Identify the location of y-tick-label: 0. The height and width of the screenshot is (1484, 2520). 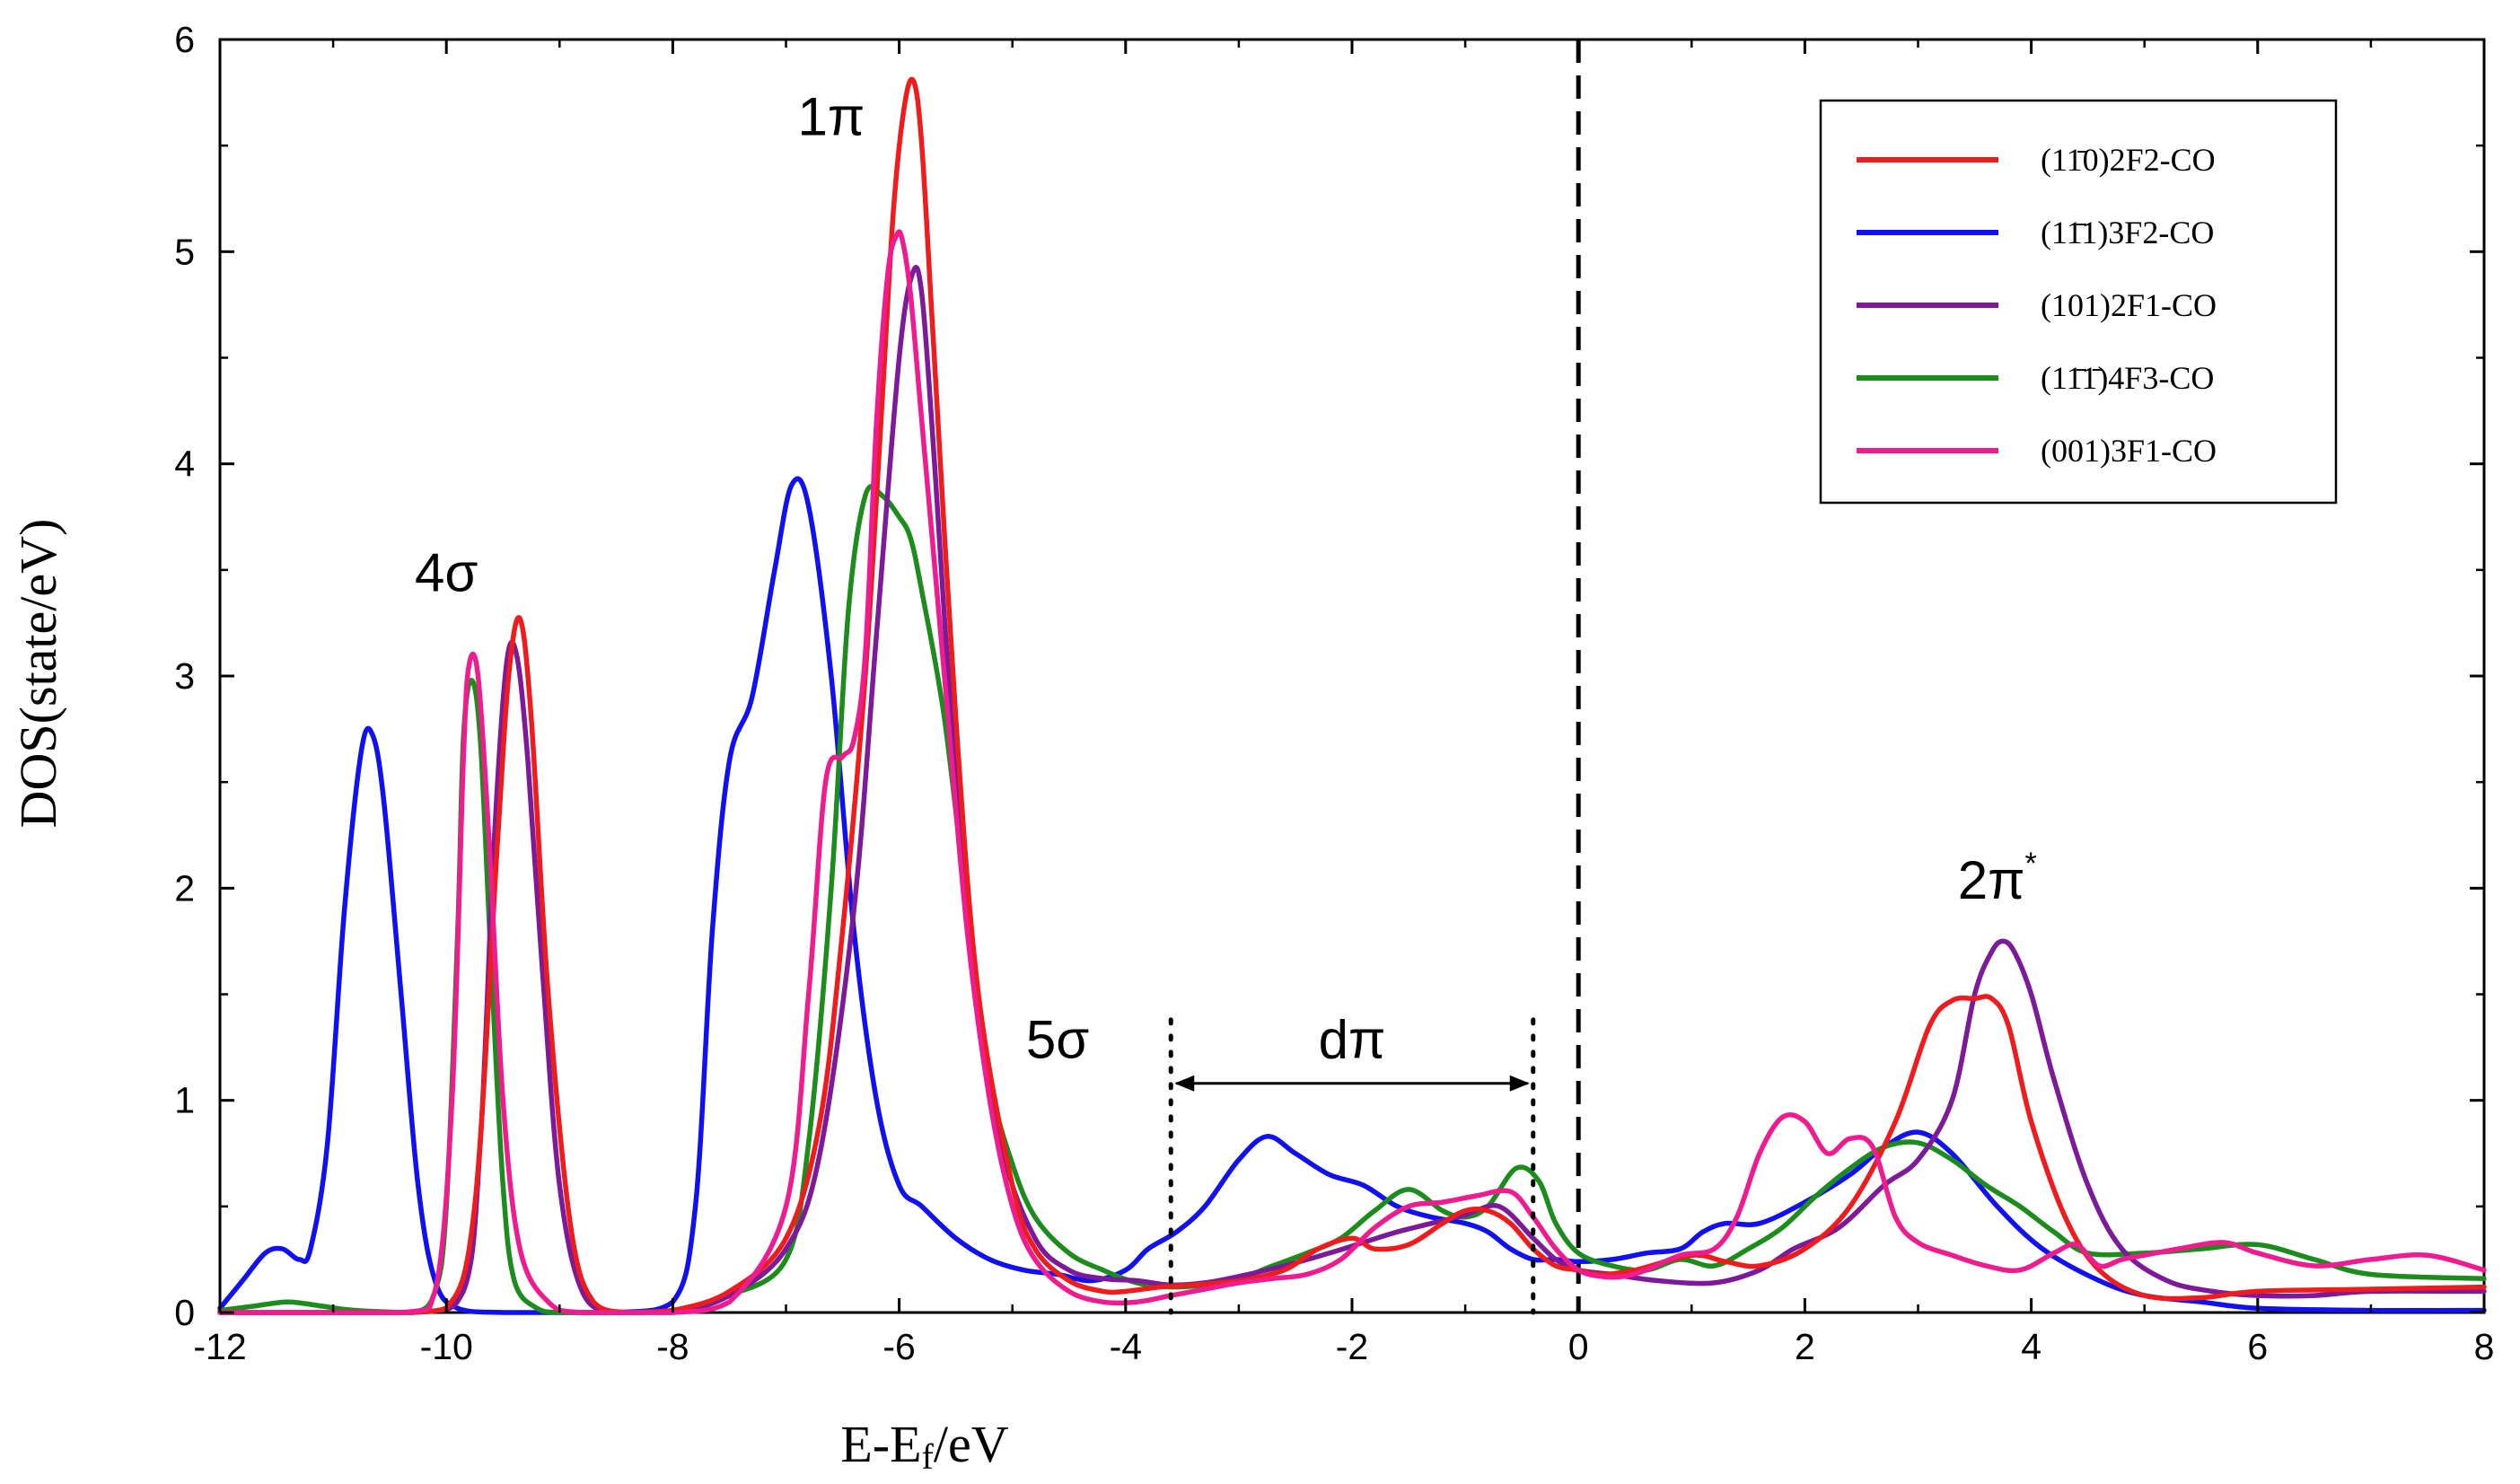
(185, 1312).